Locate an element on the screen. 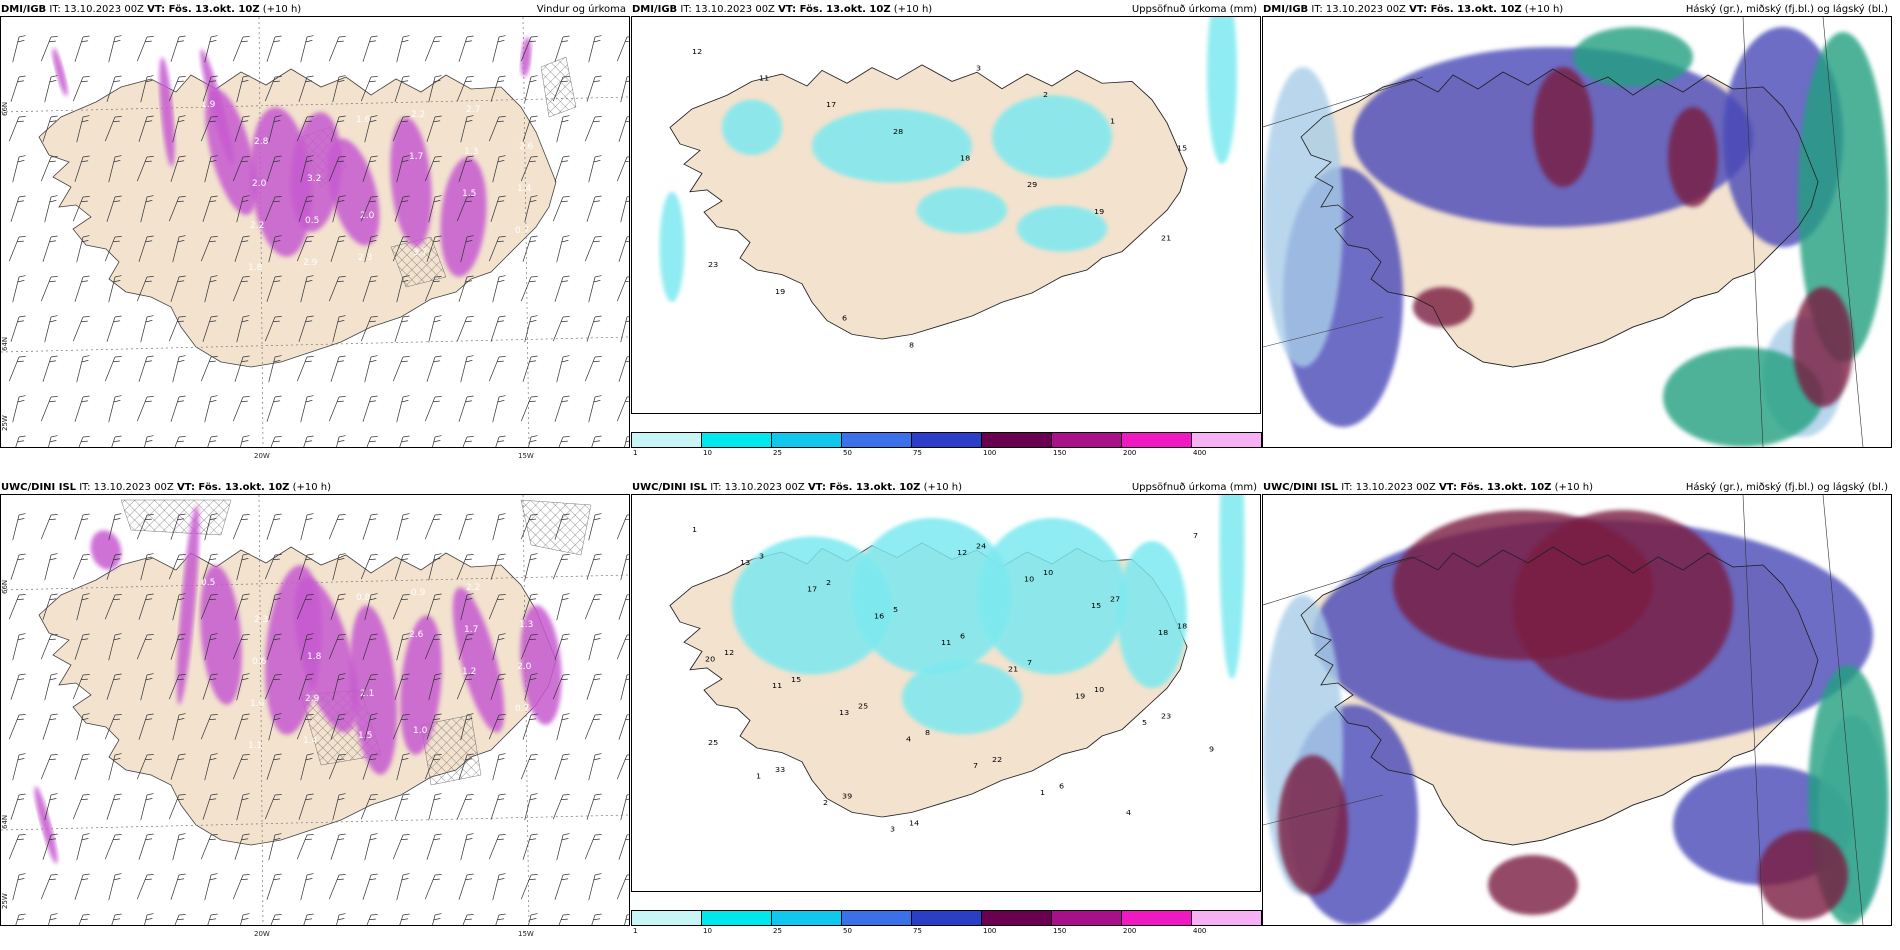  precip-rate-label: 1.6 is located at coordinates (363, 120).